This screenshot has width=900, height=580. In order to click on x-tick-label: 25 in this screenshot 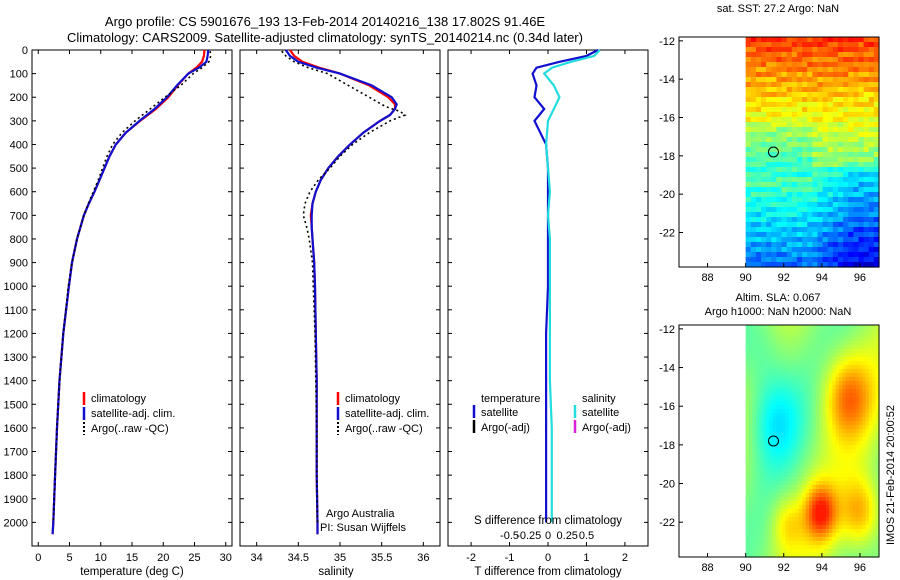, I will do `click(194, 558)`.